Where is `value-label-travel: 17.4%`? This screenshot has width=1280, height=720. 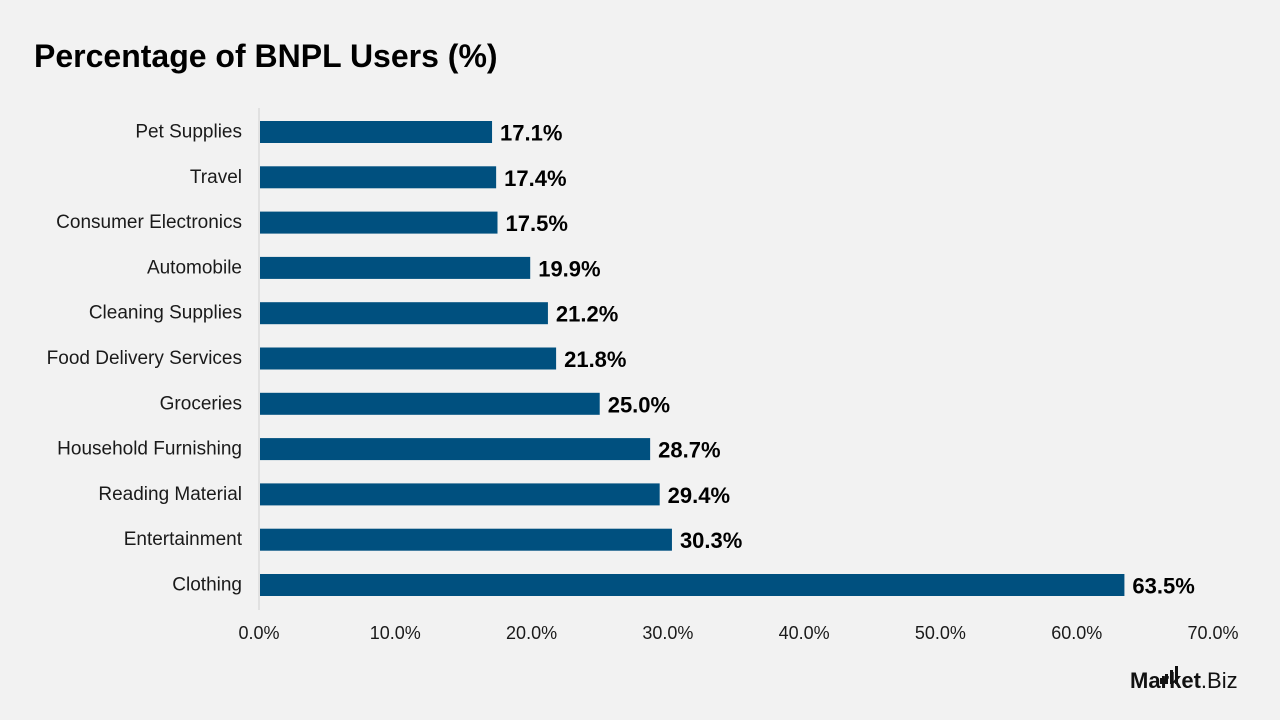
value-label-travel: 17.4% is located at coordinates (535, 178).